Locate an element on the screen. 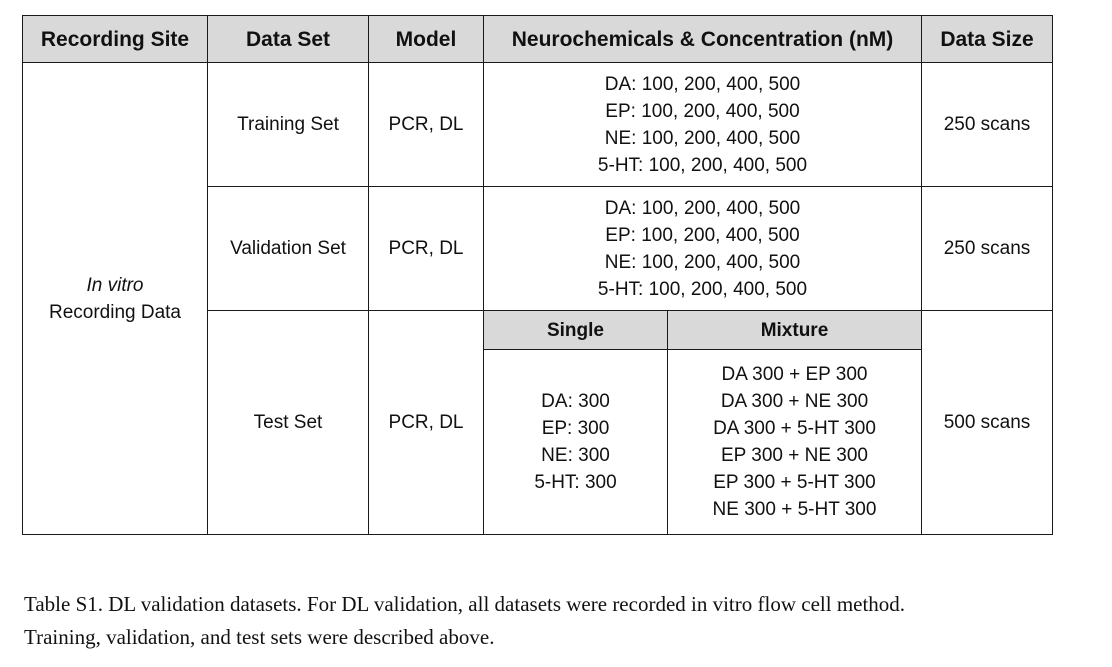  mixture-line: EP 300 + NE 300 is located at coordinates (794, 455).